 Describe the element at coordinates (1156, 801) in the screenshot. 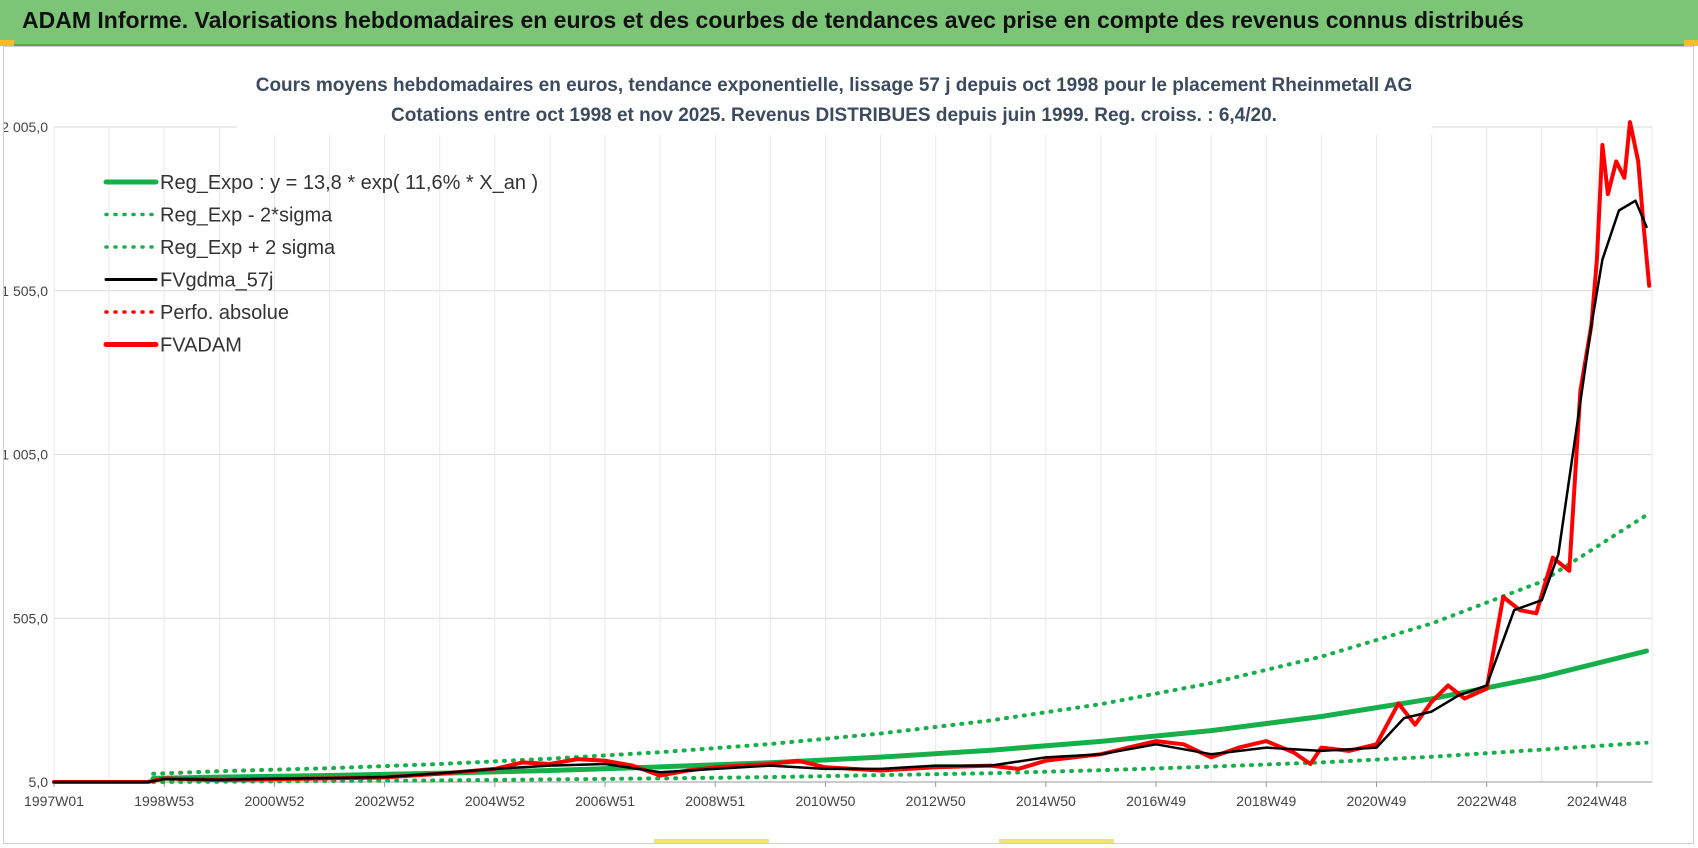

I see `x-tick-label: 2016W49` at that location.